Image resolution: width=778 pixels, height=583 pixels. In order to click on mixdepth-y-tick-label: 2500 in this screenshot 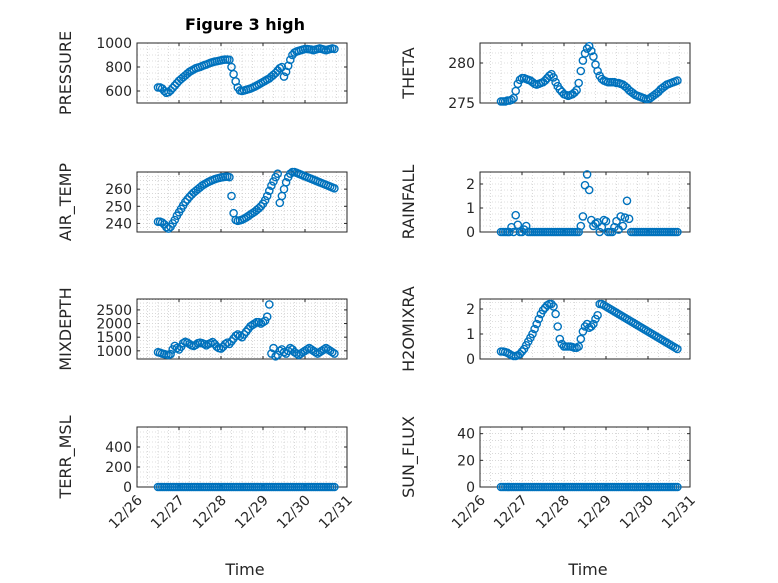, I will do `click(114, 311)`.